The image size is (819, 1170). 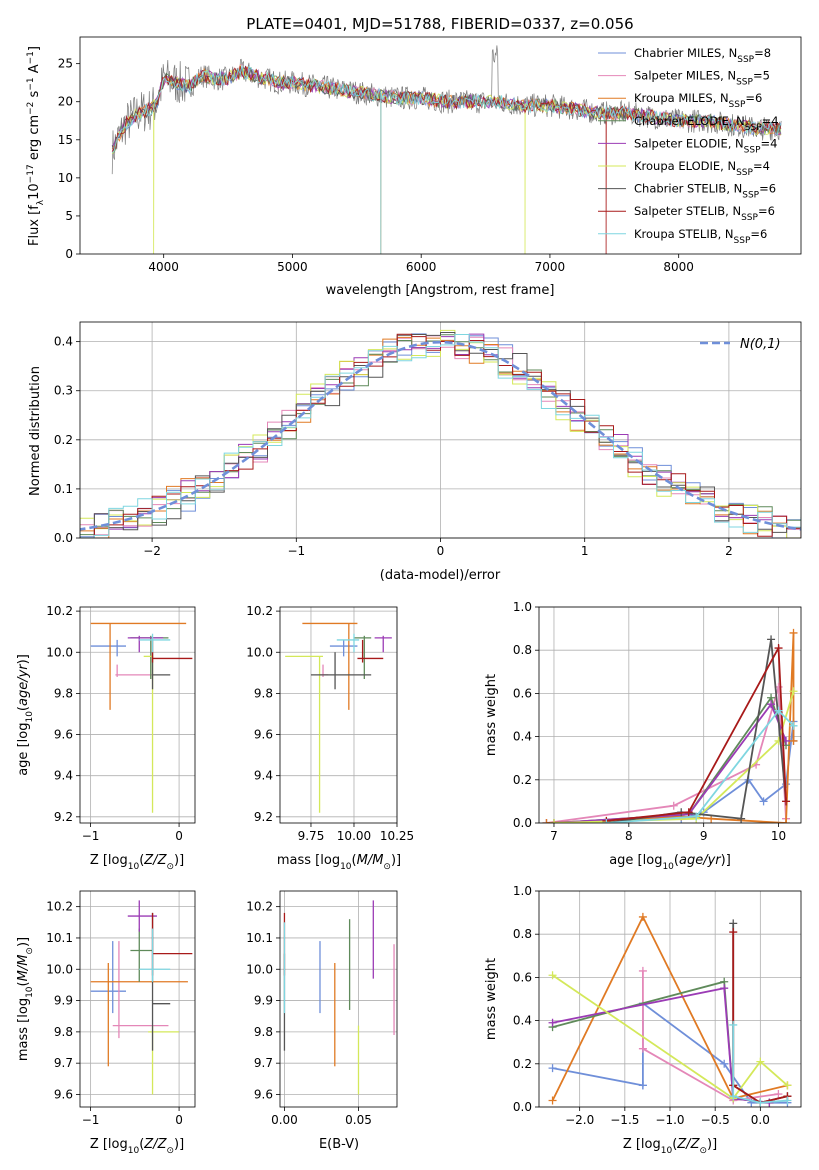 I want to click on label-part: Salpeter MILES, N, so click(x=685, y=76).